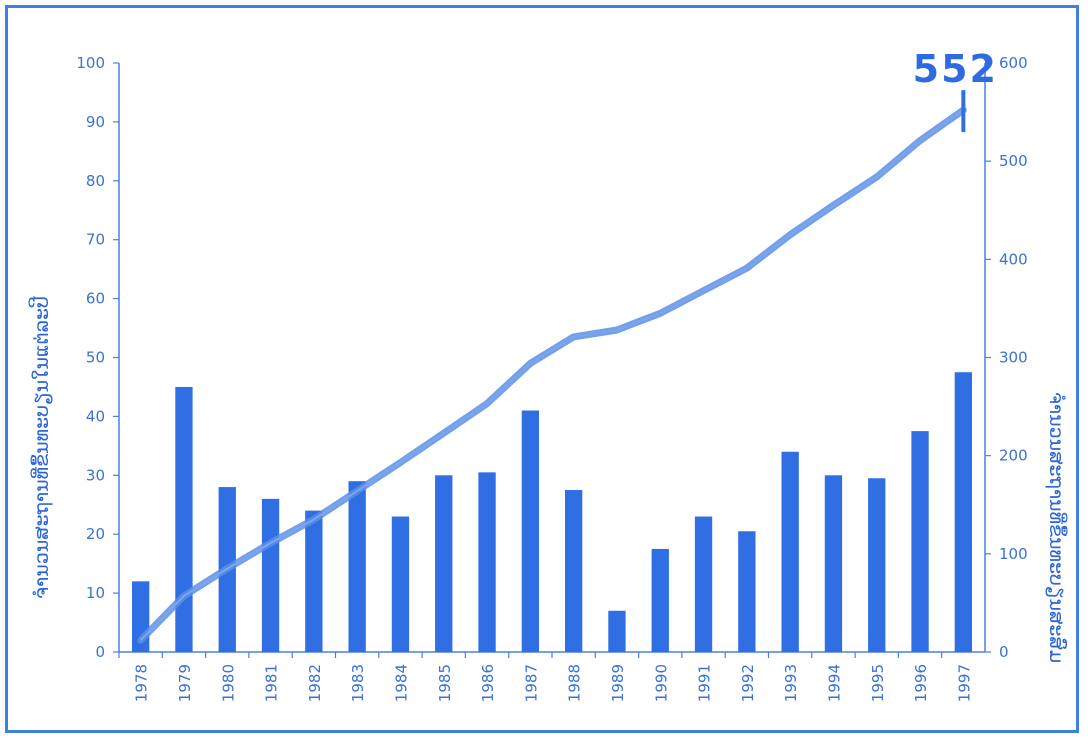  What do you see at coordinates (95, 358) in the screenshot?
I see `left-tick-label: 50` at bounding box center [95, 358].